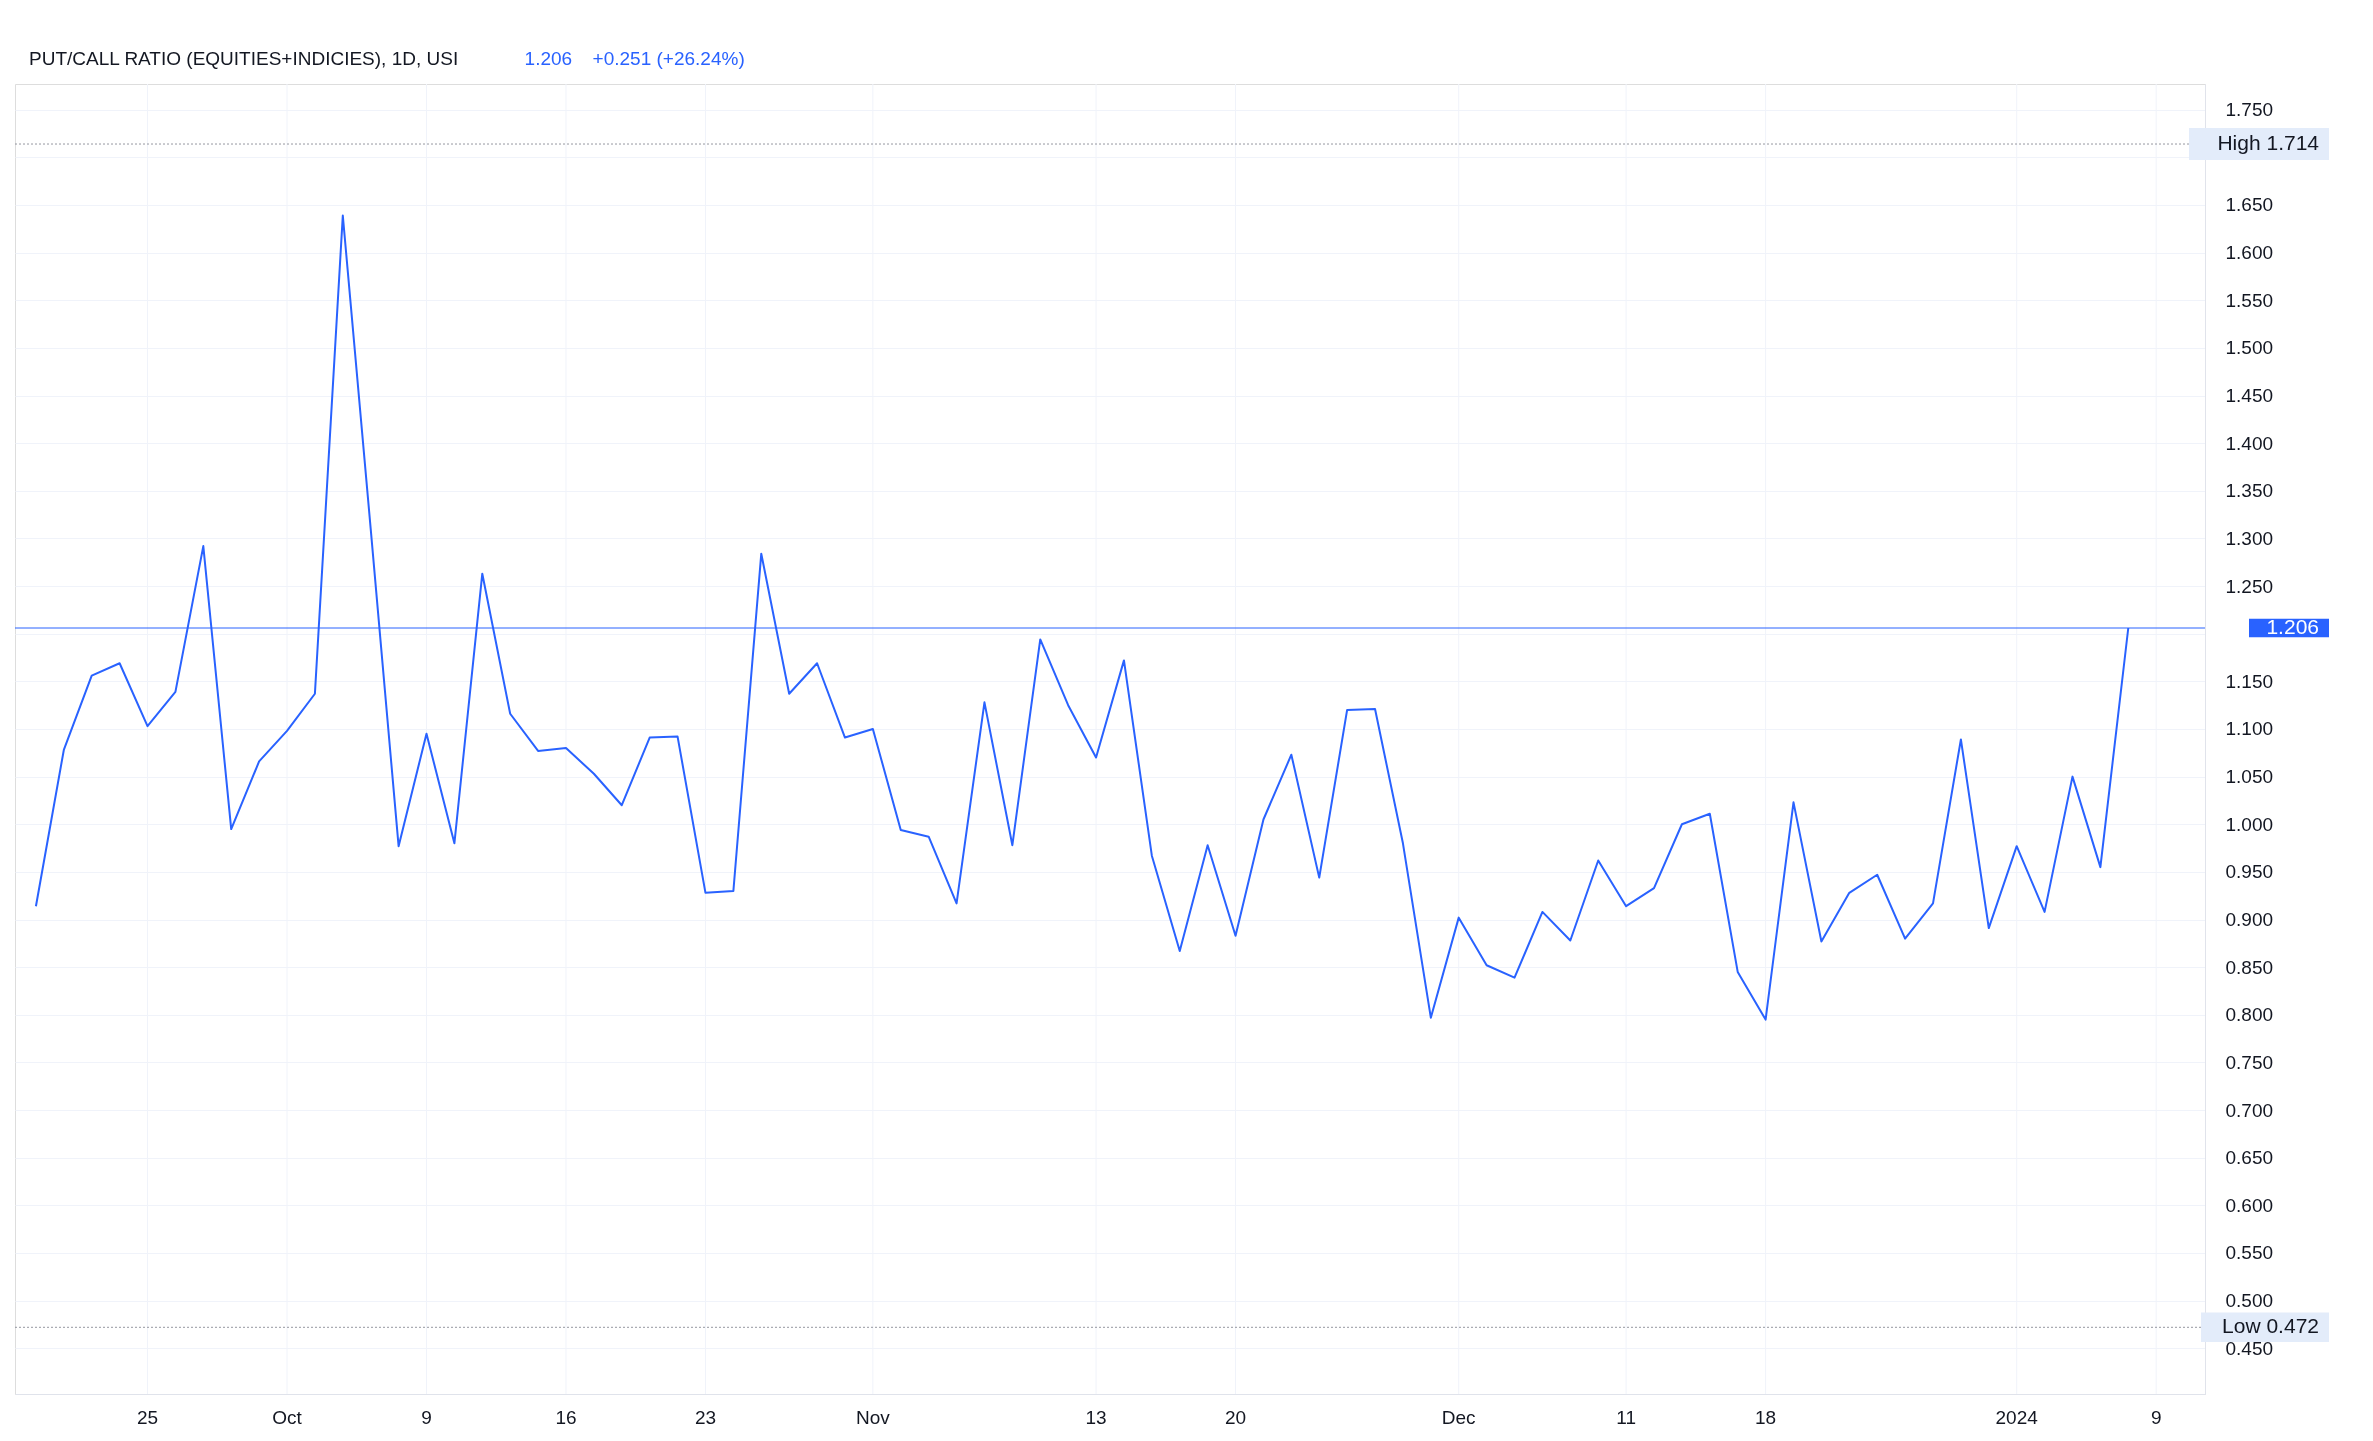 The height and width of the screenshot is (1441, 2373). Describe the element at coordinates (1626, 1417) in the screenshot. I see `x-tick-label: 11` at that location.